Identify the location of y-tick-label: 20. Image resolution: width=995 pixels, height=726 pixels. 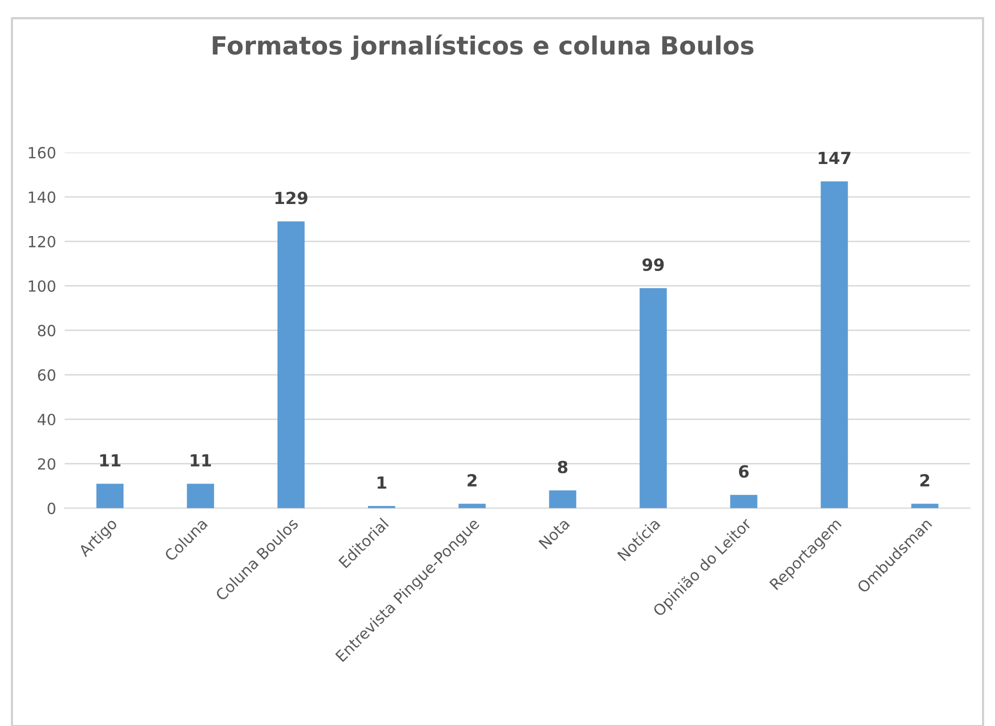
(47, 464).